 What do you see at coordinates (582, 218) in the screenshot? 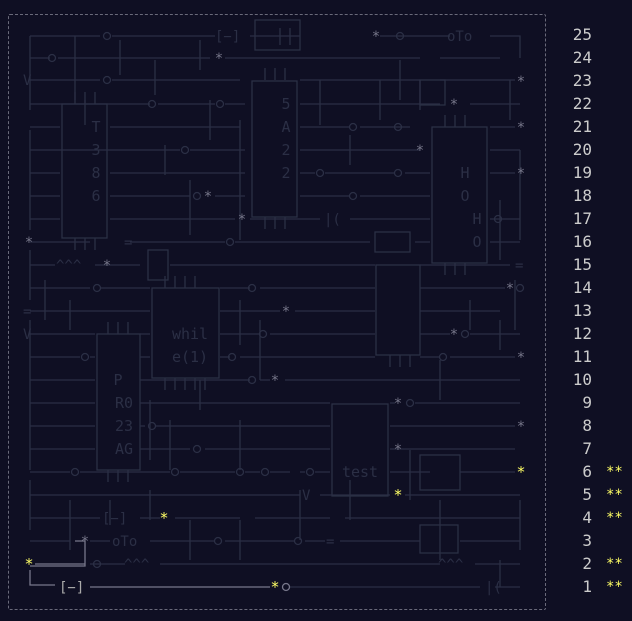
I see `day-number: 17` at bounding box center [582, 218].